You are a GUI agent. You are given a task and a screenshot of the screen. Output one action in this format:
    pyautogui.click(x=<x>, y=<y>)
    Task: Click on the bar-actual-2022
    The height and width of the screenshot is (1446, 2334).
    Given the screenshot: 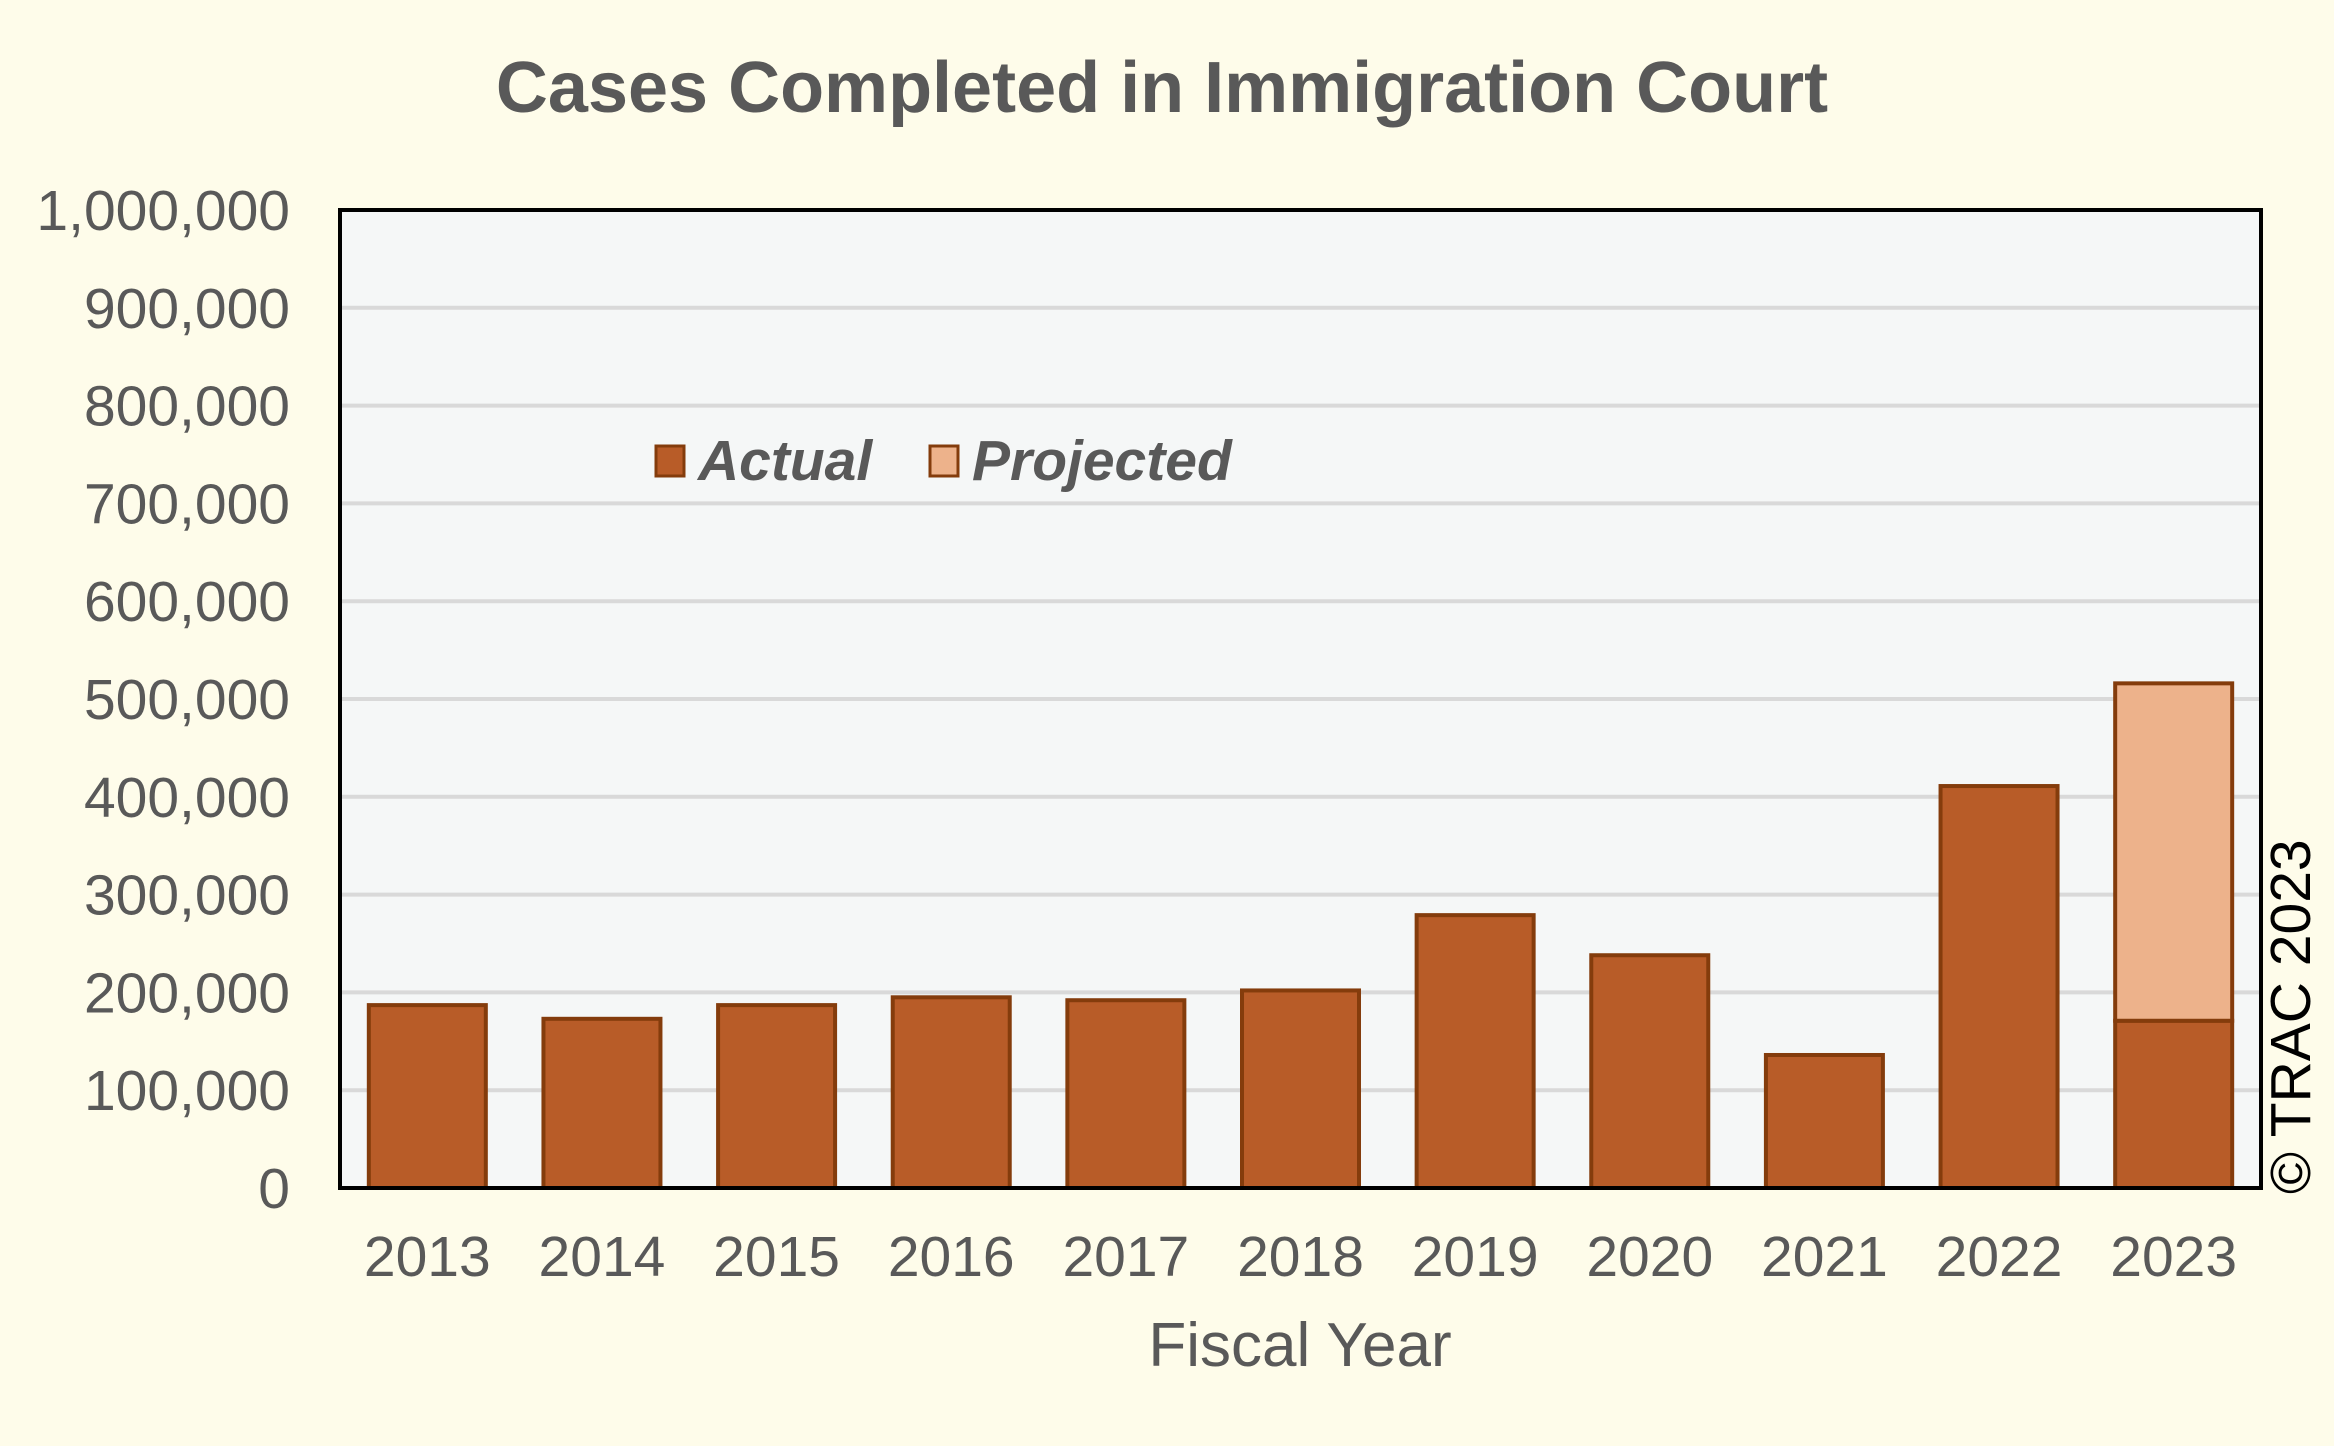 What is the action you would take?
    pyautogui.click(x=1999, y=987)
    